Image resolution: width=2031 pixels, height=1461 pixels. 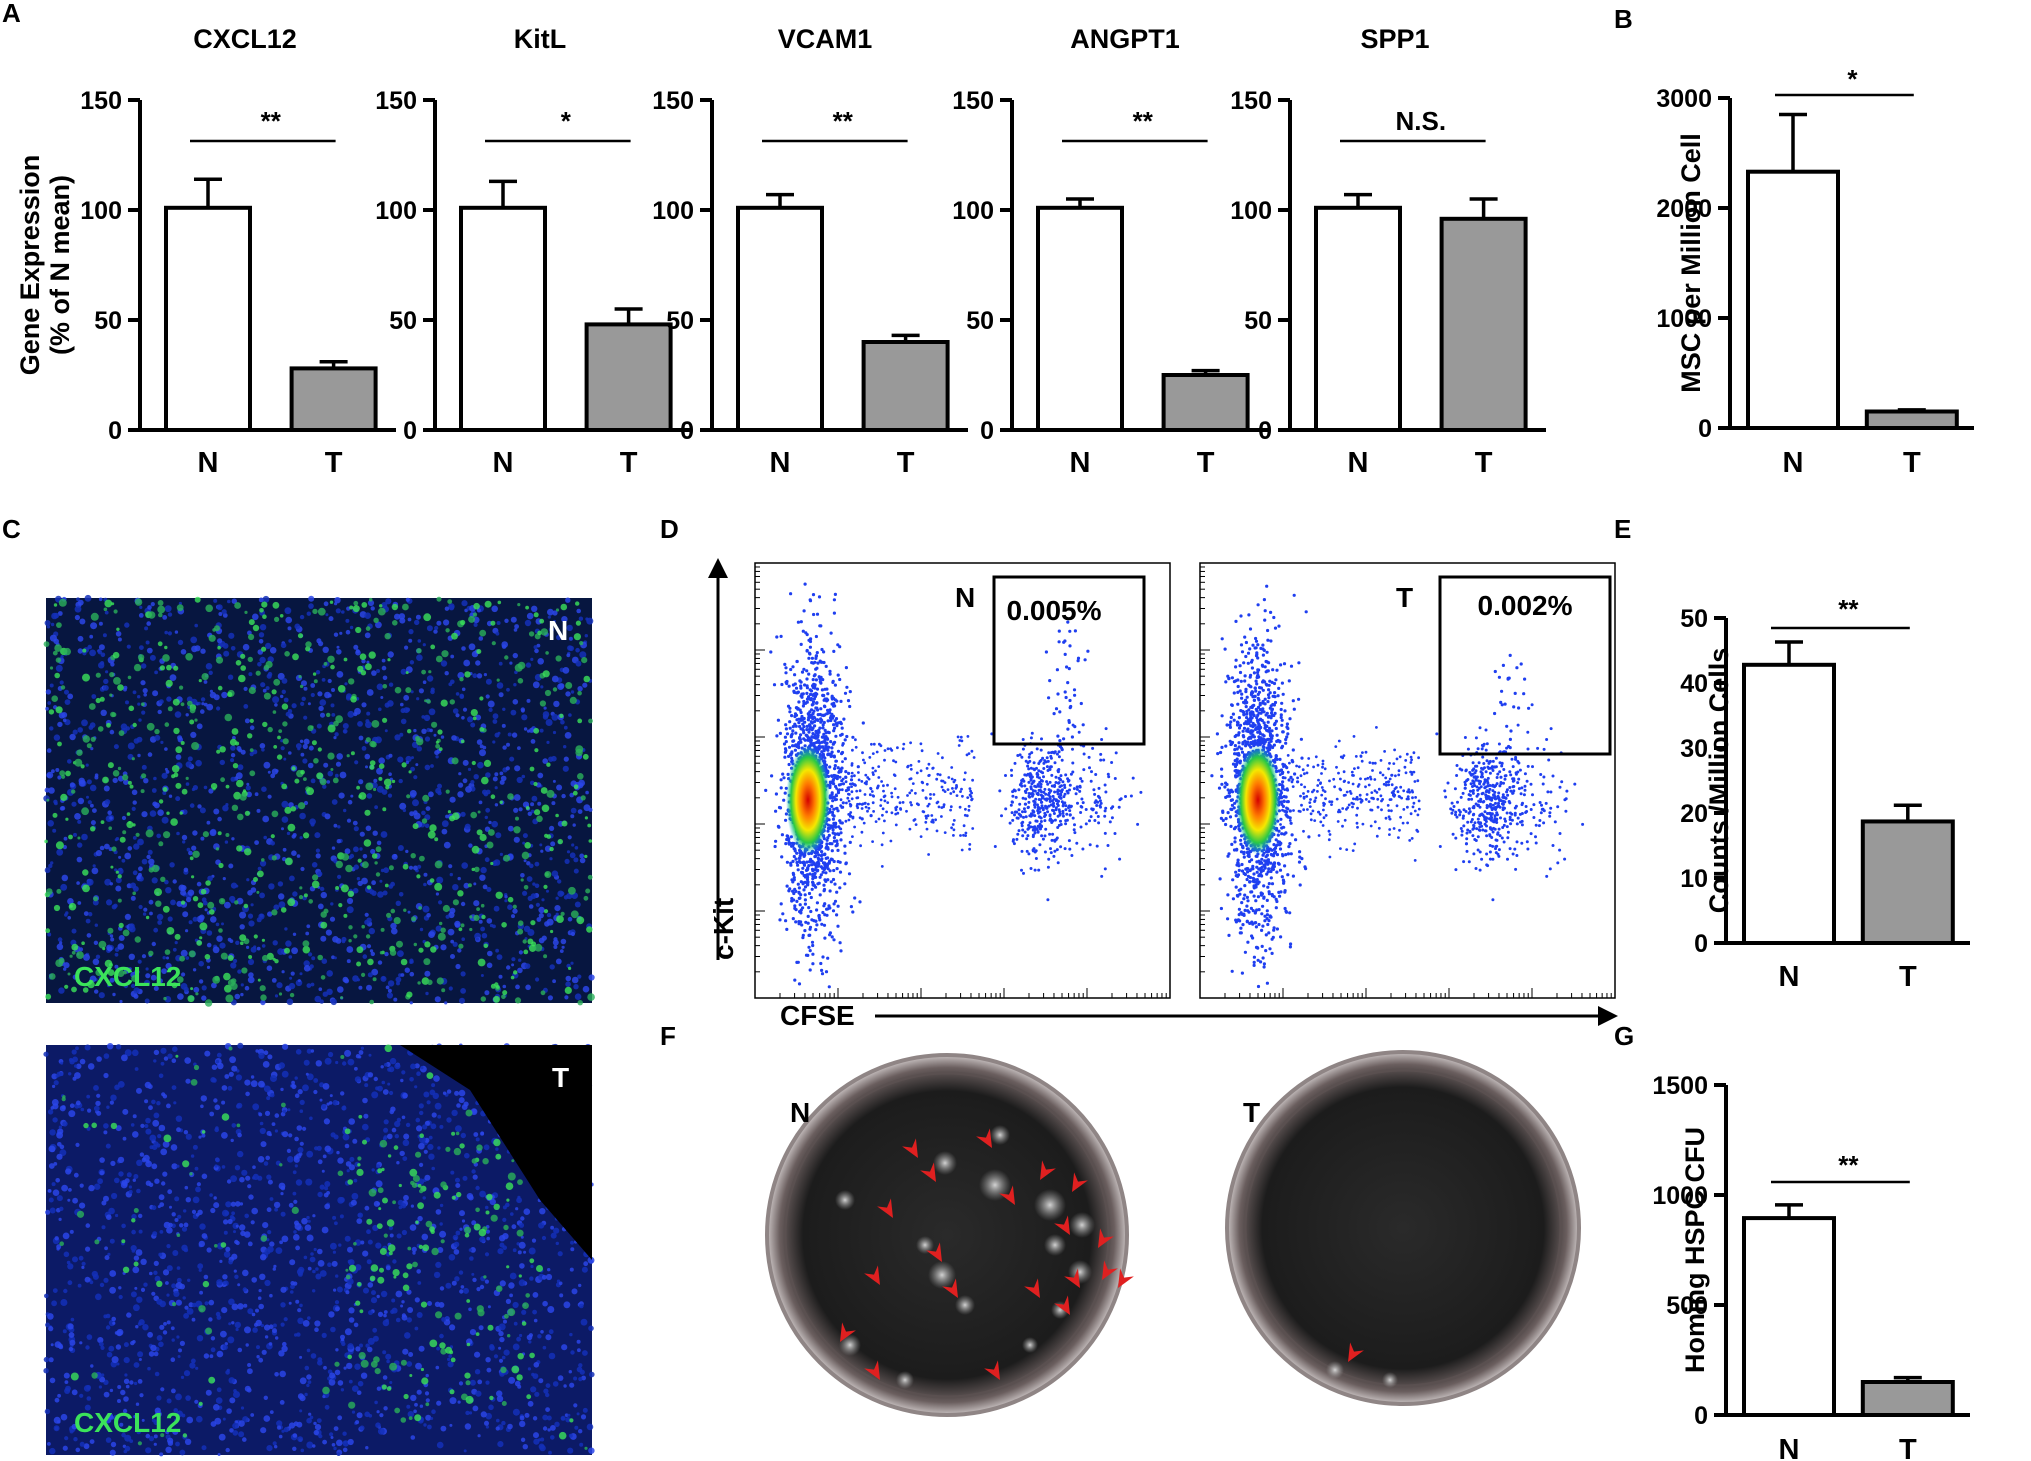 I want to click on y-tick-label-a4: 150, so click(x=973, y=101).